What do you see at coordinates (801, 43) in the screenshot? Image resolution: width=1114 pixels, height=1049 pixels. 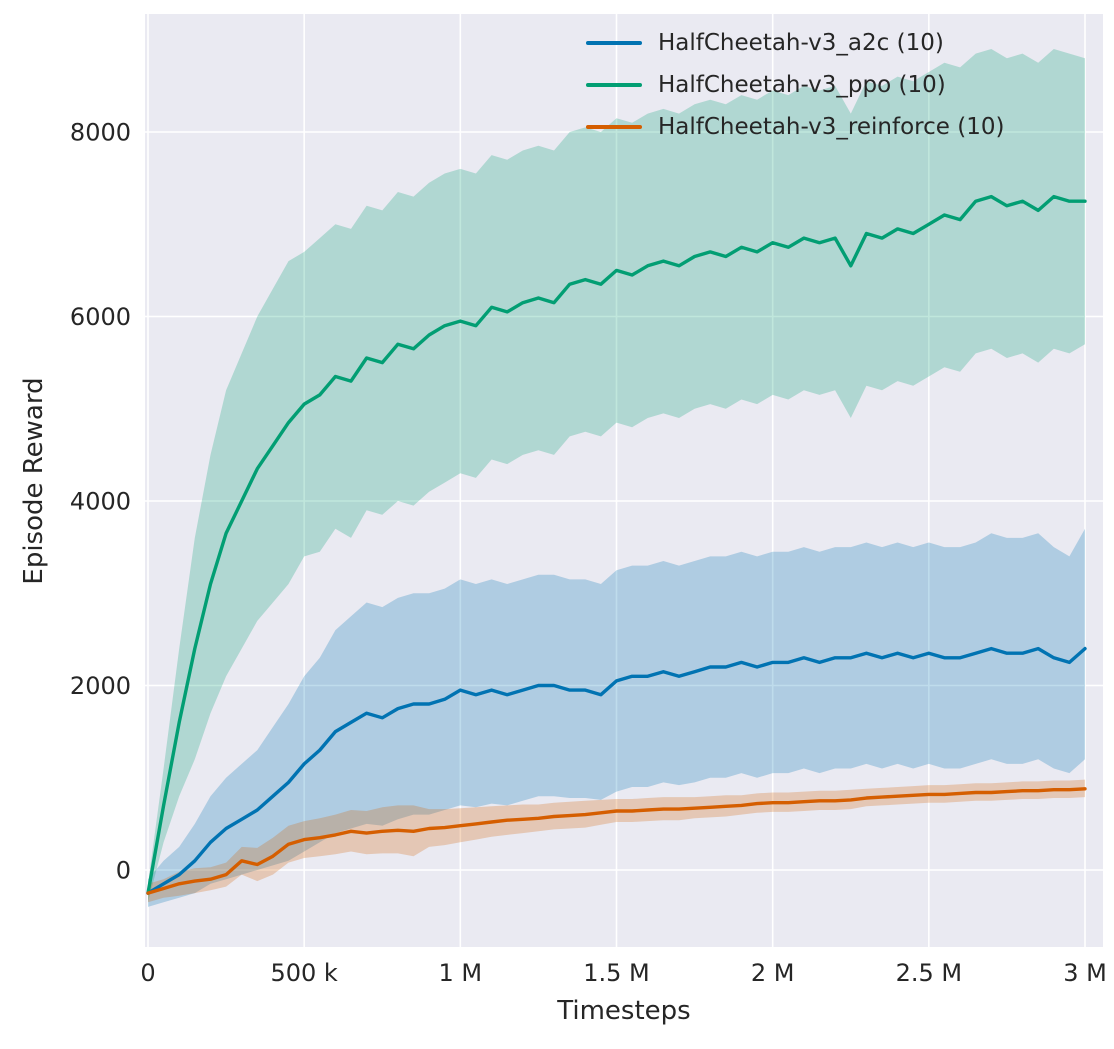 I see `legend-label-a2c: HalfCheetah-v3_a2c (10)` at bounding box center [801, 43].